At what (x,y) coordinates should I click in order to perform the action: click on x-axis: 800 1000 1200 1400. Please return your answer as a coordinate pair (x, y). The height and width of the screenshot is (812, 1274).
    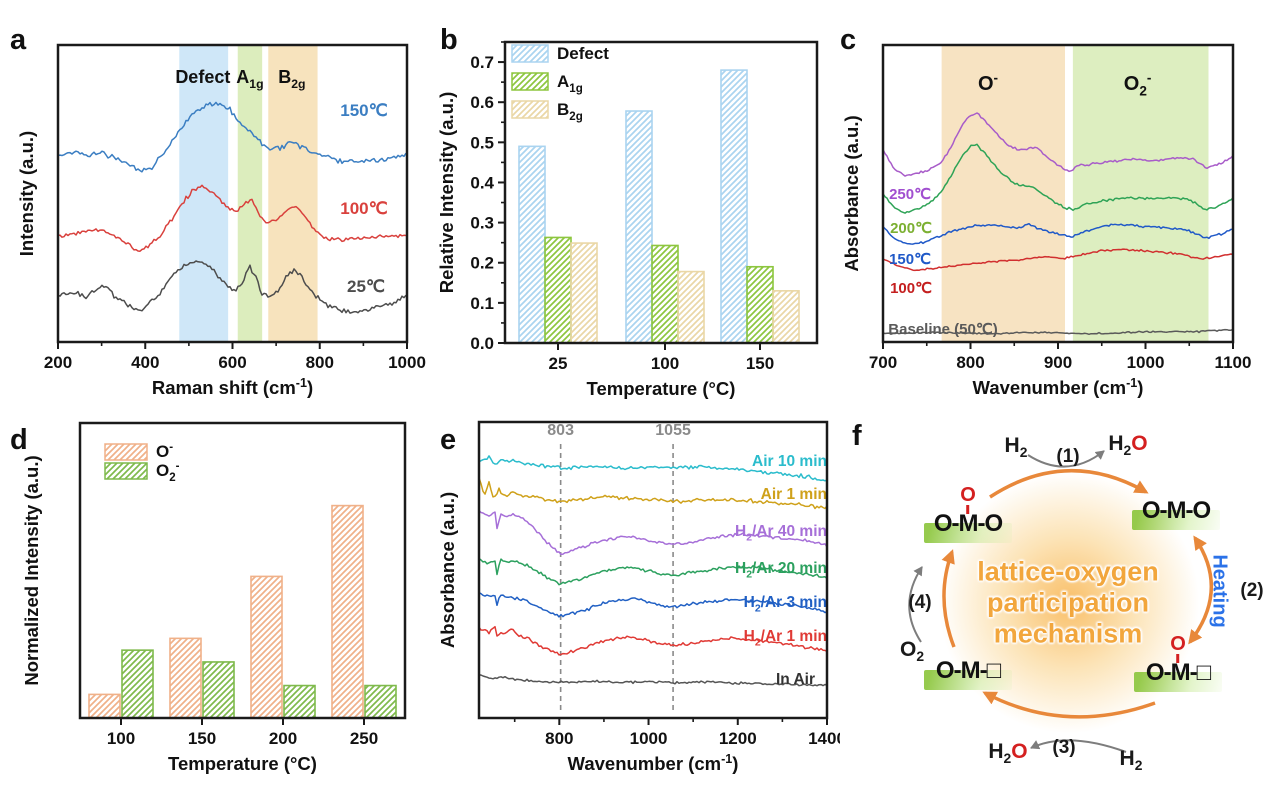
    Looking at the image, I should click on (679, 733).